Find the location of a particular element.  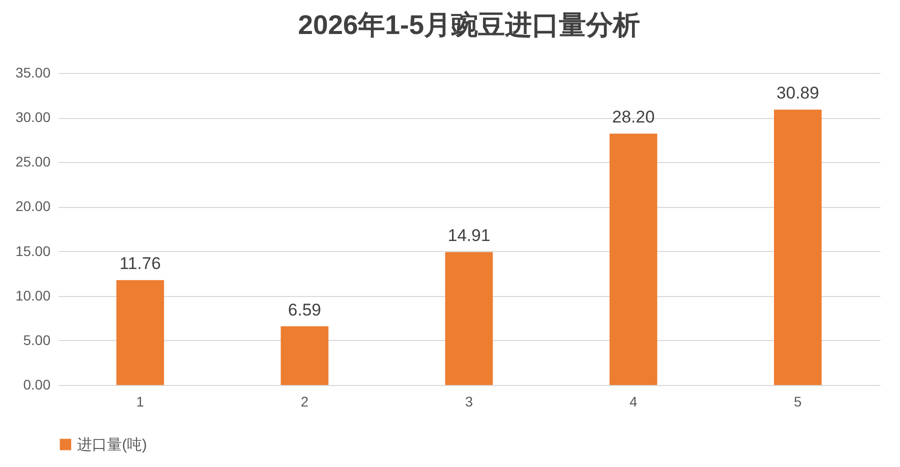

data-label: 11.76 is located at coordinates (140, 264).